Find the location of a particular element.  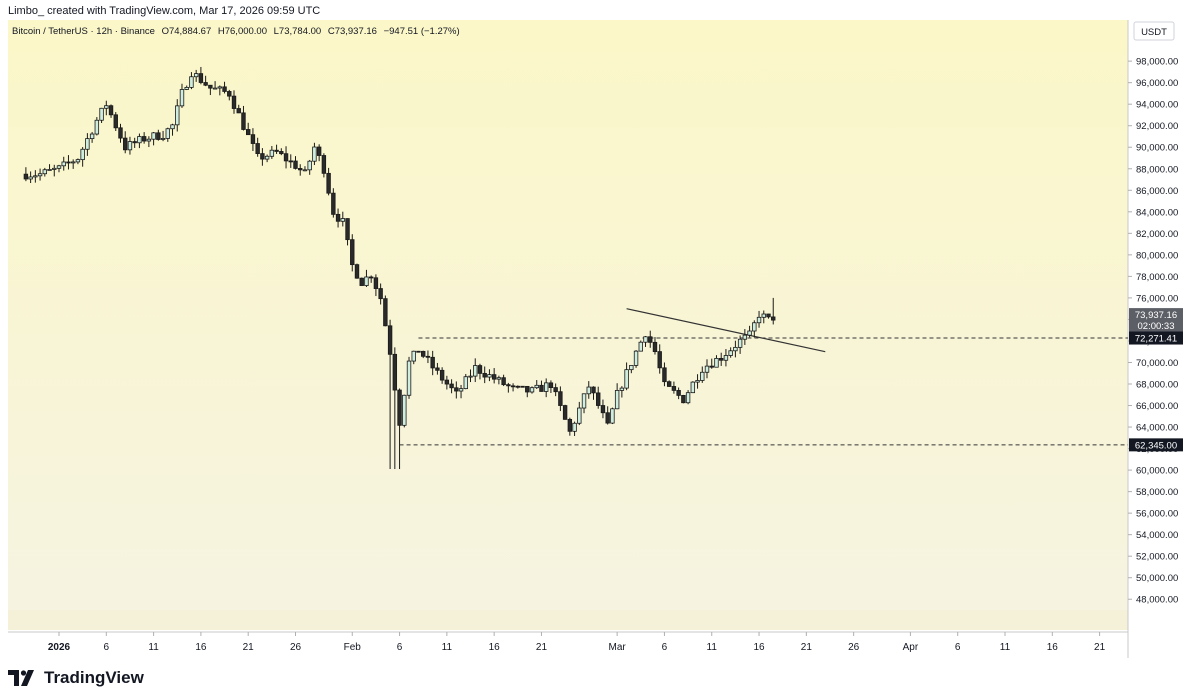

symbol-name: Bitcoin / TetherUS · 12h · Binance is located at coordinates (83, 31).